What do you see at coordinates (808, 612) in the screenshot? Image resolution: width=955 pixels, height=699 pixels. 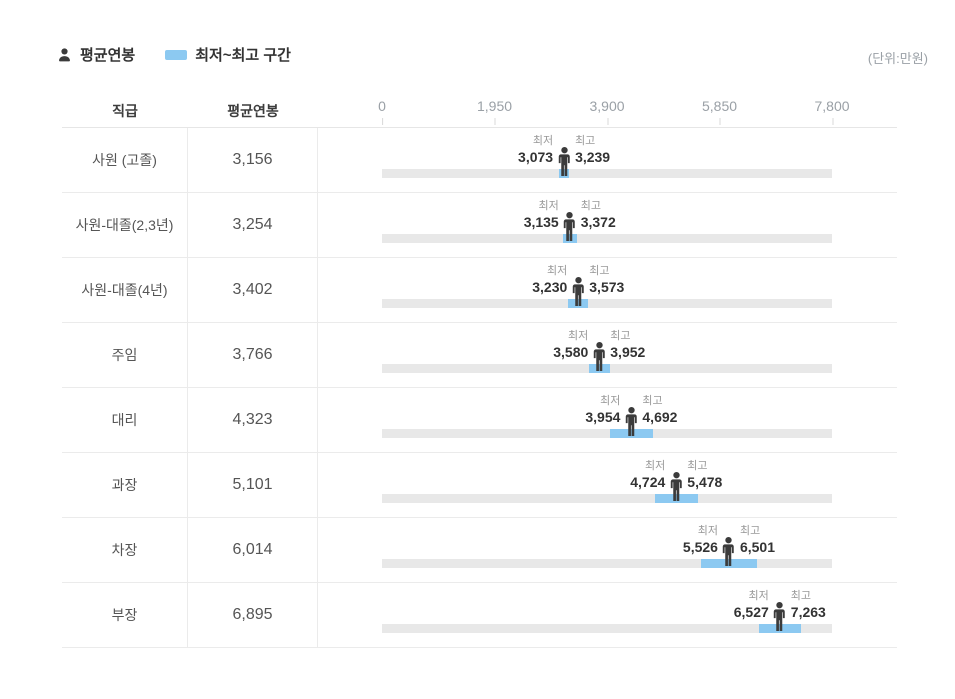 I see `max-value: 7,263` at bounding box center [808, 612].